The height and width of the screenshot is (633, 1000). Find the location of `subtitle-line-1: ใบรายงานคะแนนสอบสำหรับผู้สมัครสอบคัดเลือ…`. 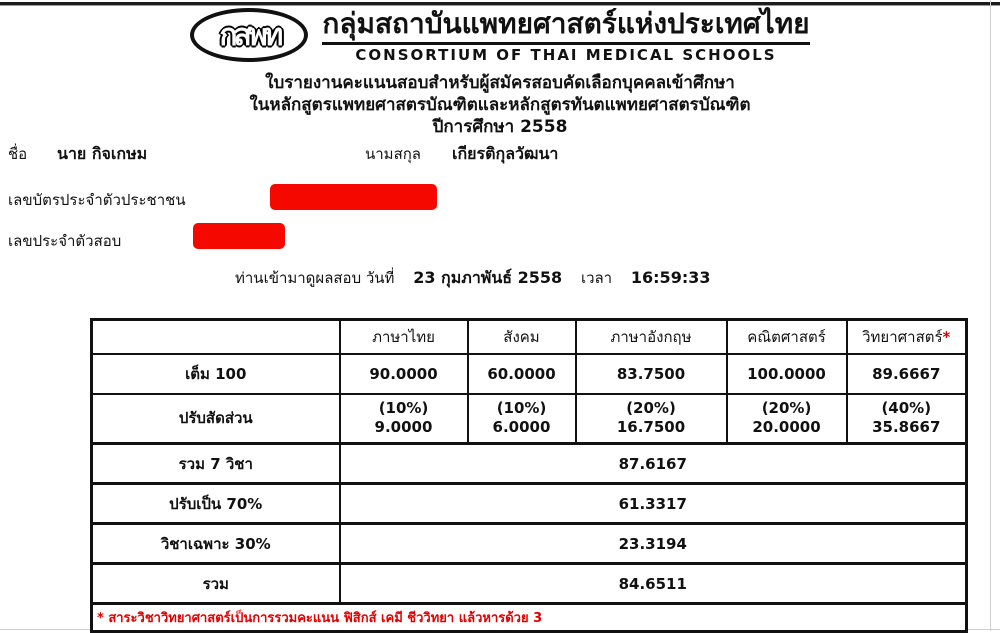

subtitle-line-1: ใบรายงานคะแนนสอบสำหรับผู้สมัครสอบคัดเลือ… is located at coordinates (500, 83).